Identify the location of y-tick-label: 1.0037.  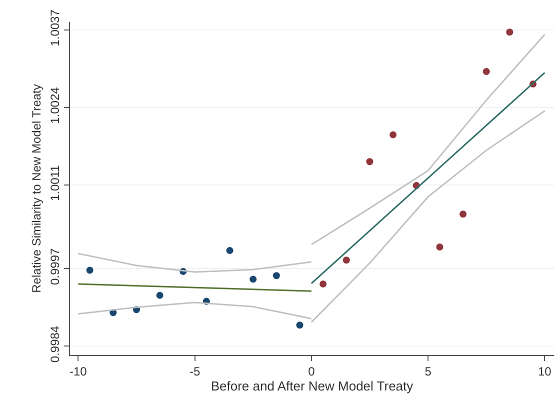
(55, 27).